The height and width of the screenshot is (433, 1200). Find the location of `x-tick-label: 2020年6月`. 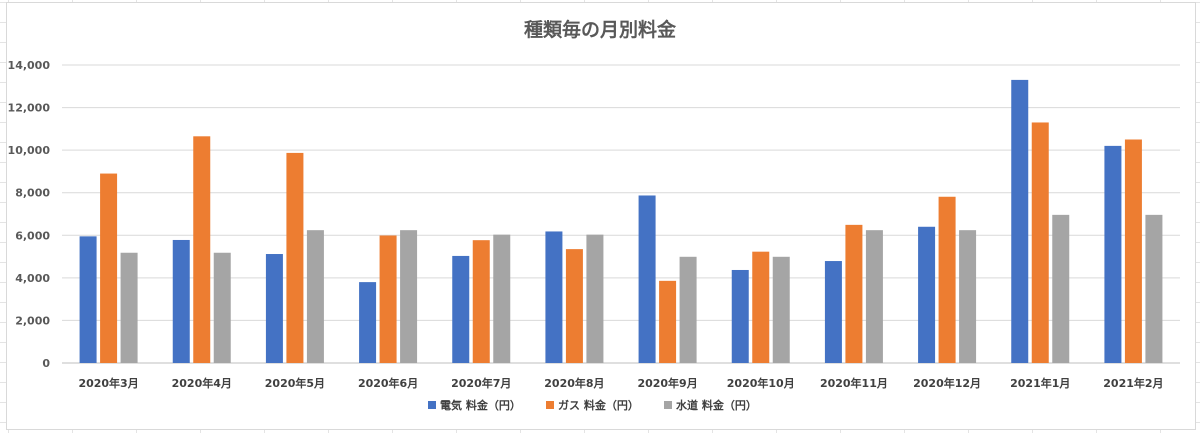

x-tick-label: 2020年6月 is located at coordinates (388, 383).